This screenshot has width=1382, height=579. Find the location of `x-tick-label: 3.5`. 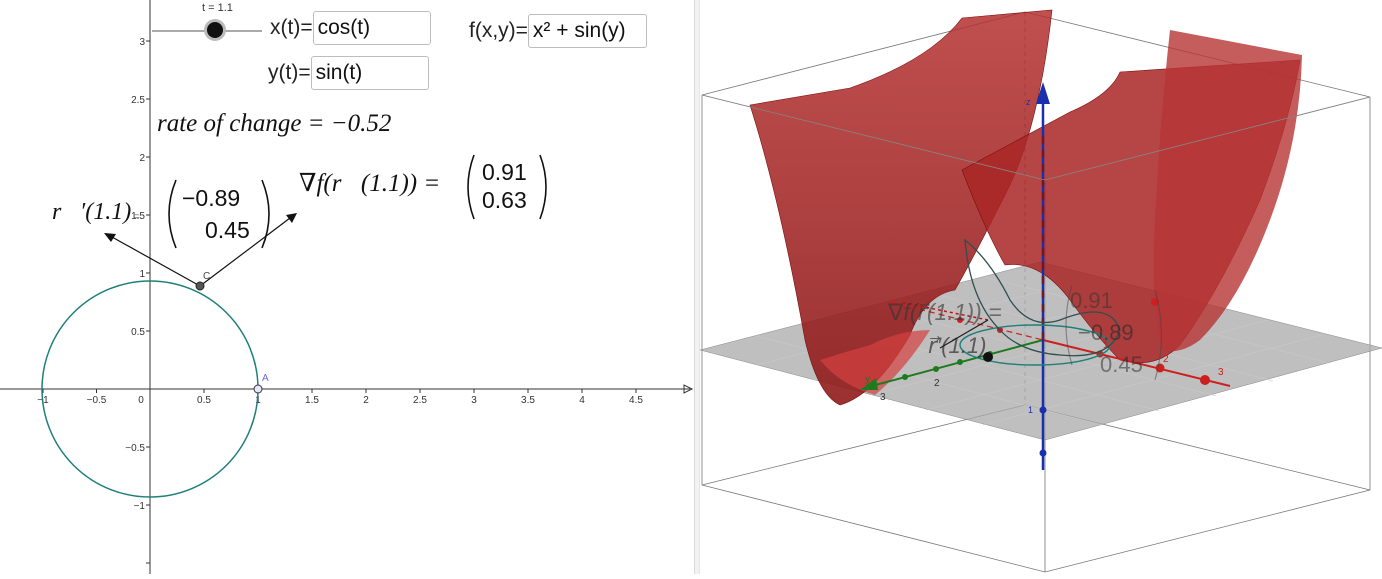

x-tick-label: 3.5 is located at coordinates (528, 400).